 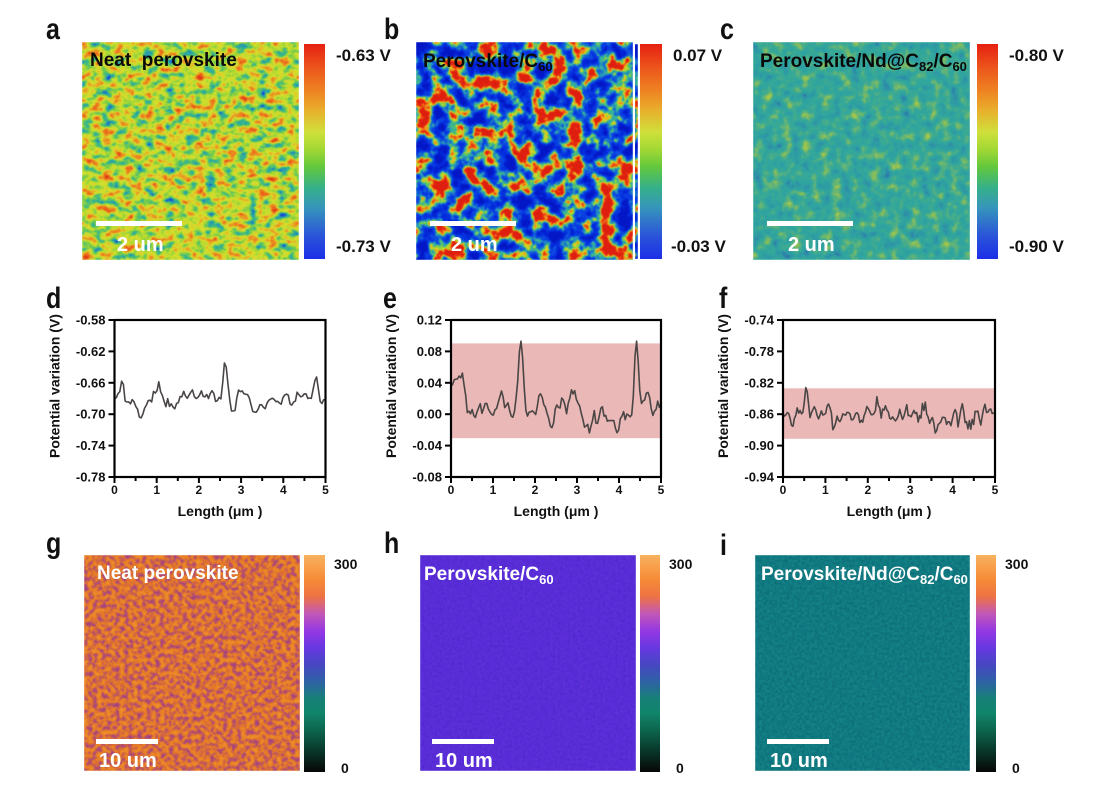 I want to click on svg-text: -0.58, so click(x=91, y=320).